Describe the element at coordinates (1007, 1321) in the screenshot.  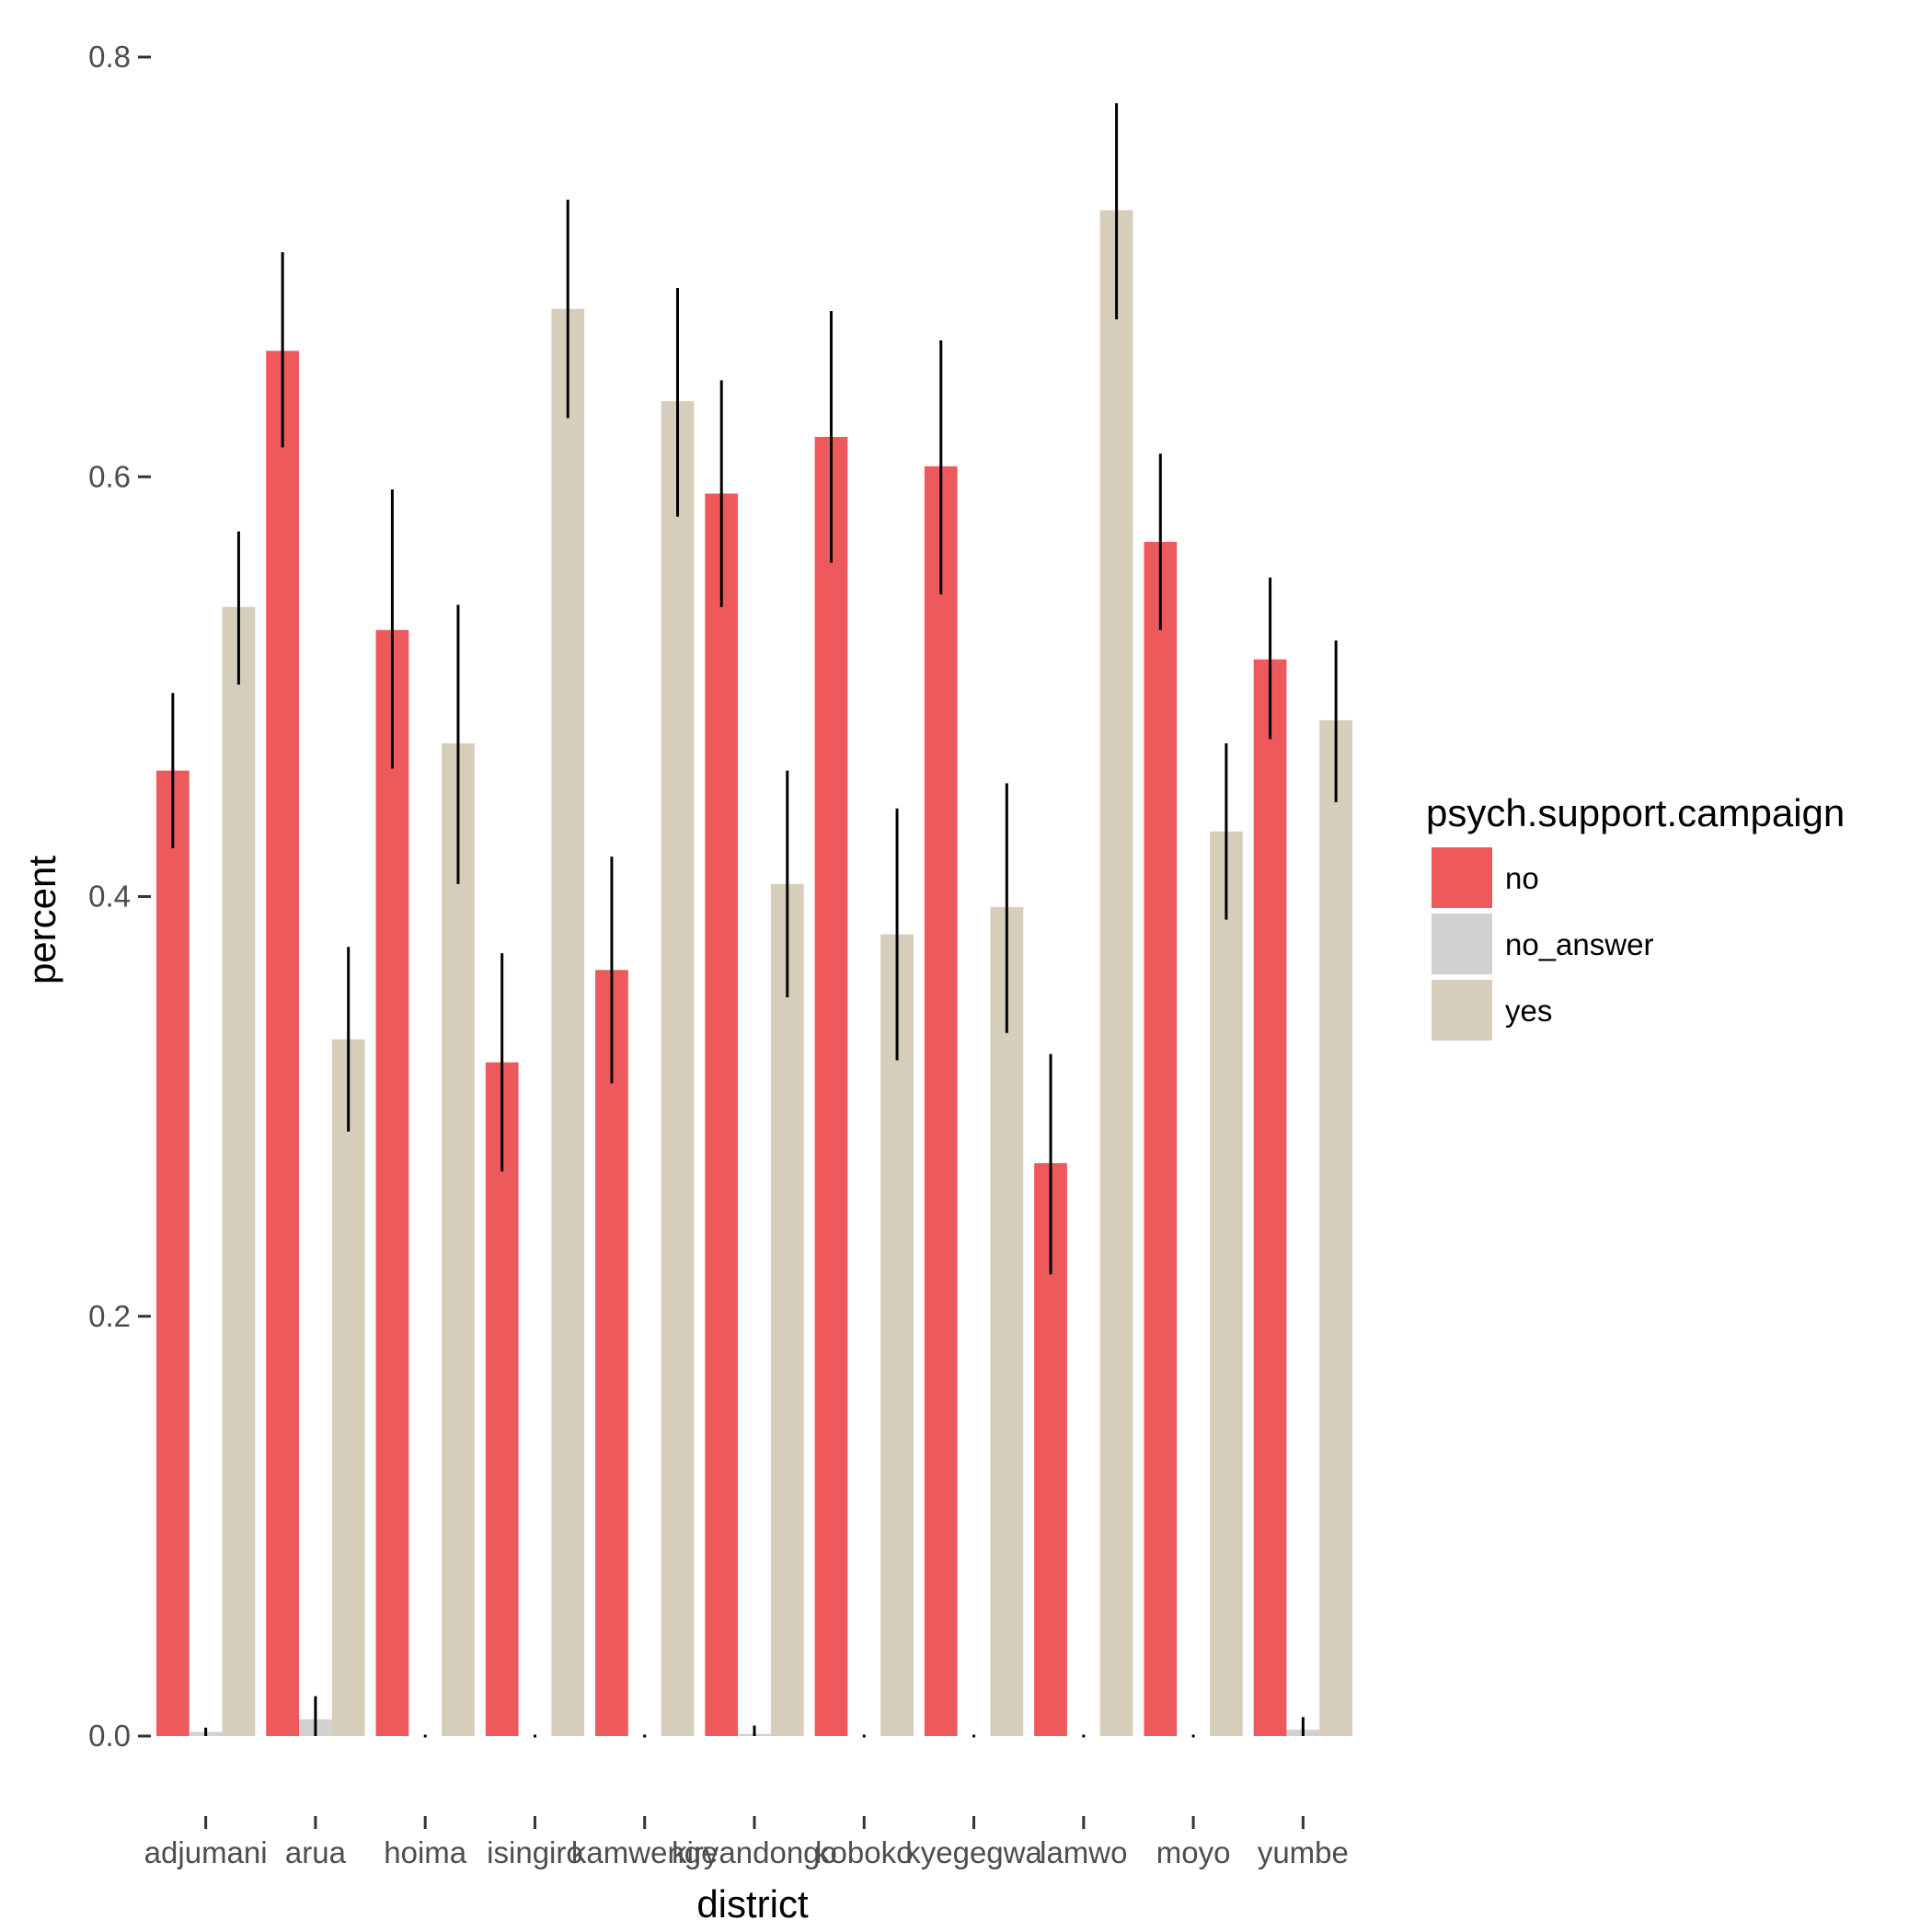
I see `bar-yes-kyegegwa` at that location.